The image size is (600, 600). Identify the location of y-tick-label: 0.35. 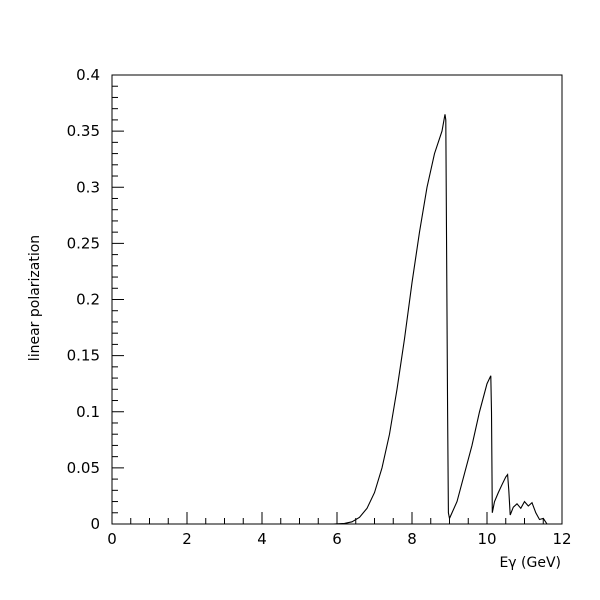
(83, 131).